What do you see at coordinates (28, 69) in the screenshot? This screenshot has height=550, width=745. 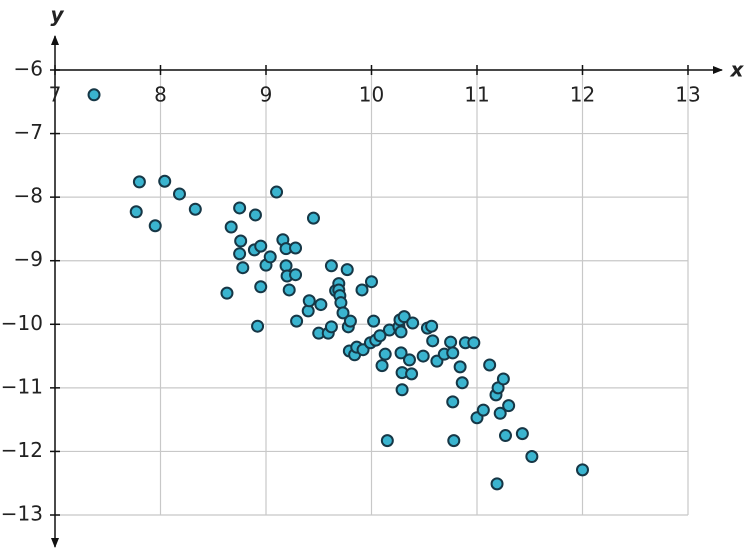 I see `y-tick-label: −6` at bounding box center [28, 69].